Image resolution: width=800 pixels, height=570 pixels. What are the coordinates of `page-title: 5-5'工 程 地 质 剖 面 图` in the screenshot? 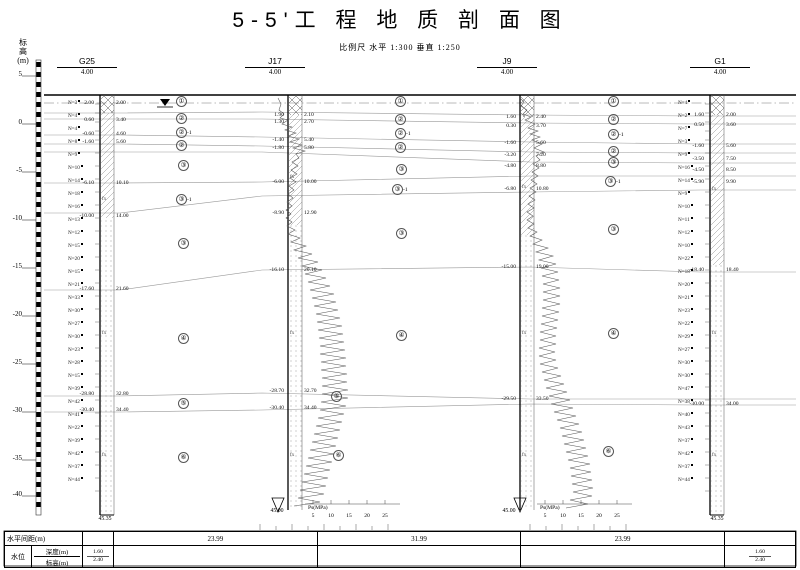 It's located at (400, 20).